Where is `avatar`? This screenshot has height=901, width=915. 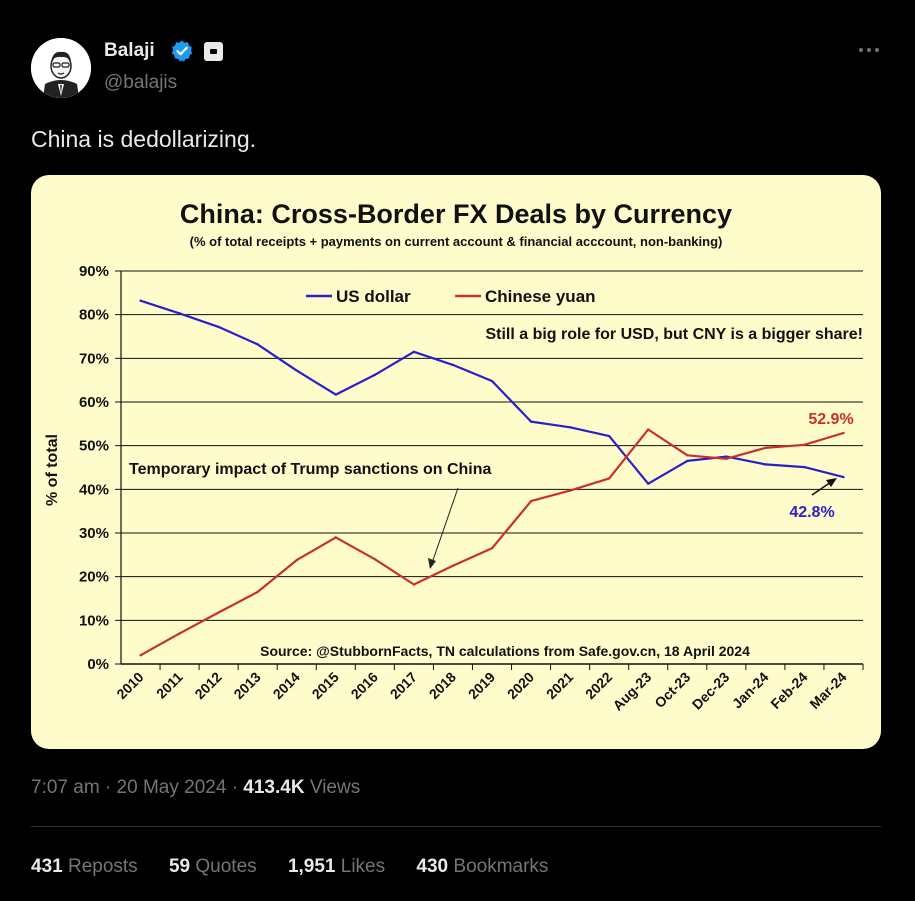 avatar is located at coordinates (61, 68).